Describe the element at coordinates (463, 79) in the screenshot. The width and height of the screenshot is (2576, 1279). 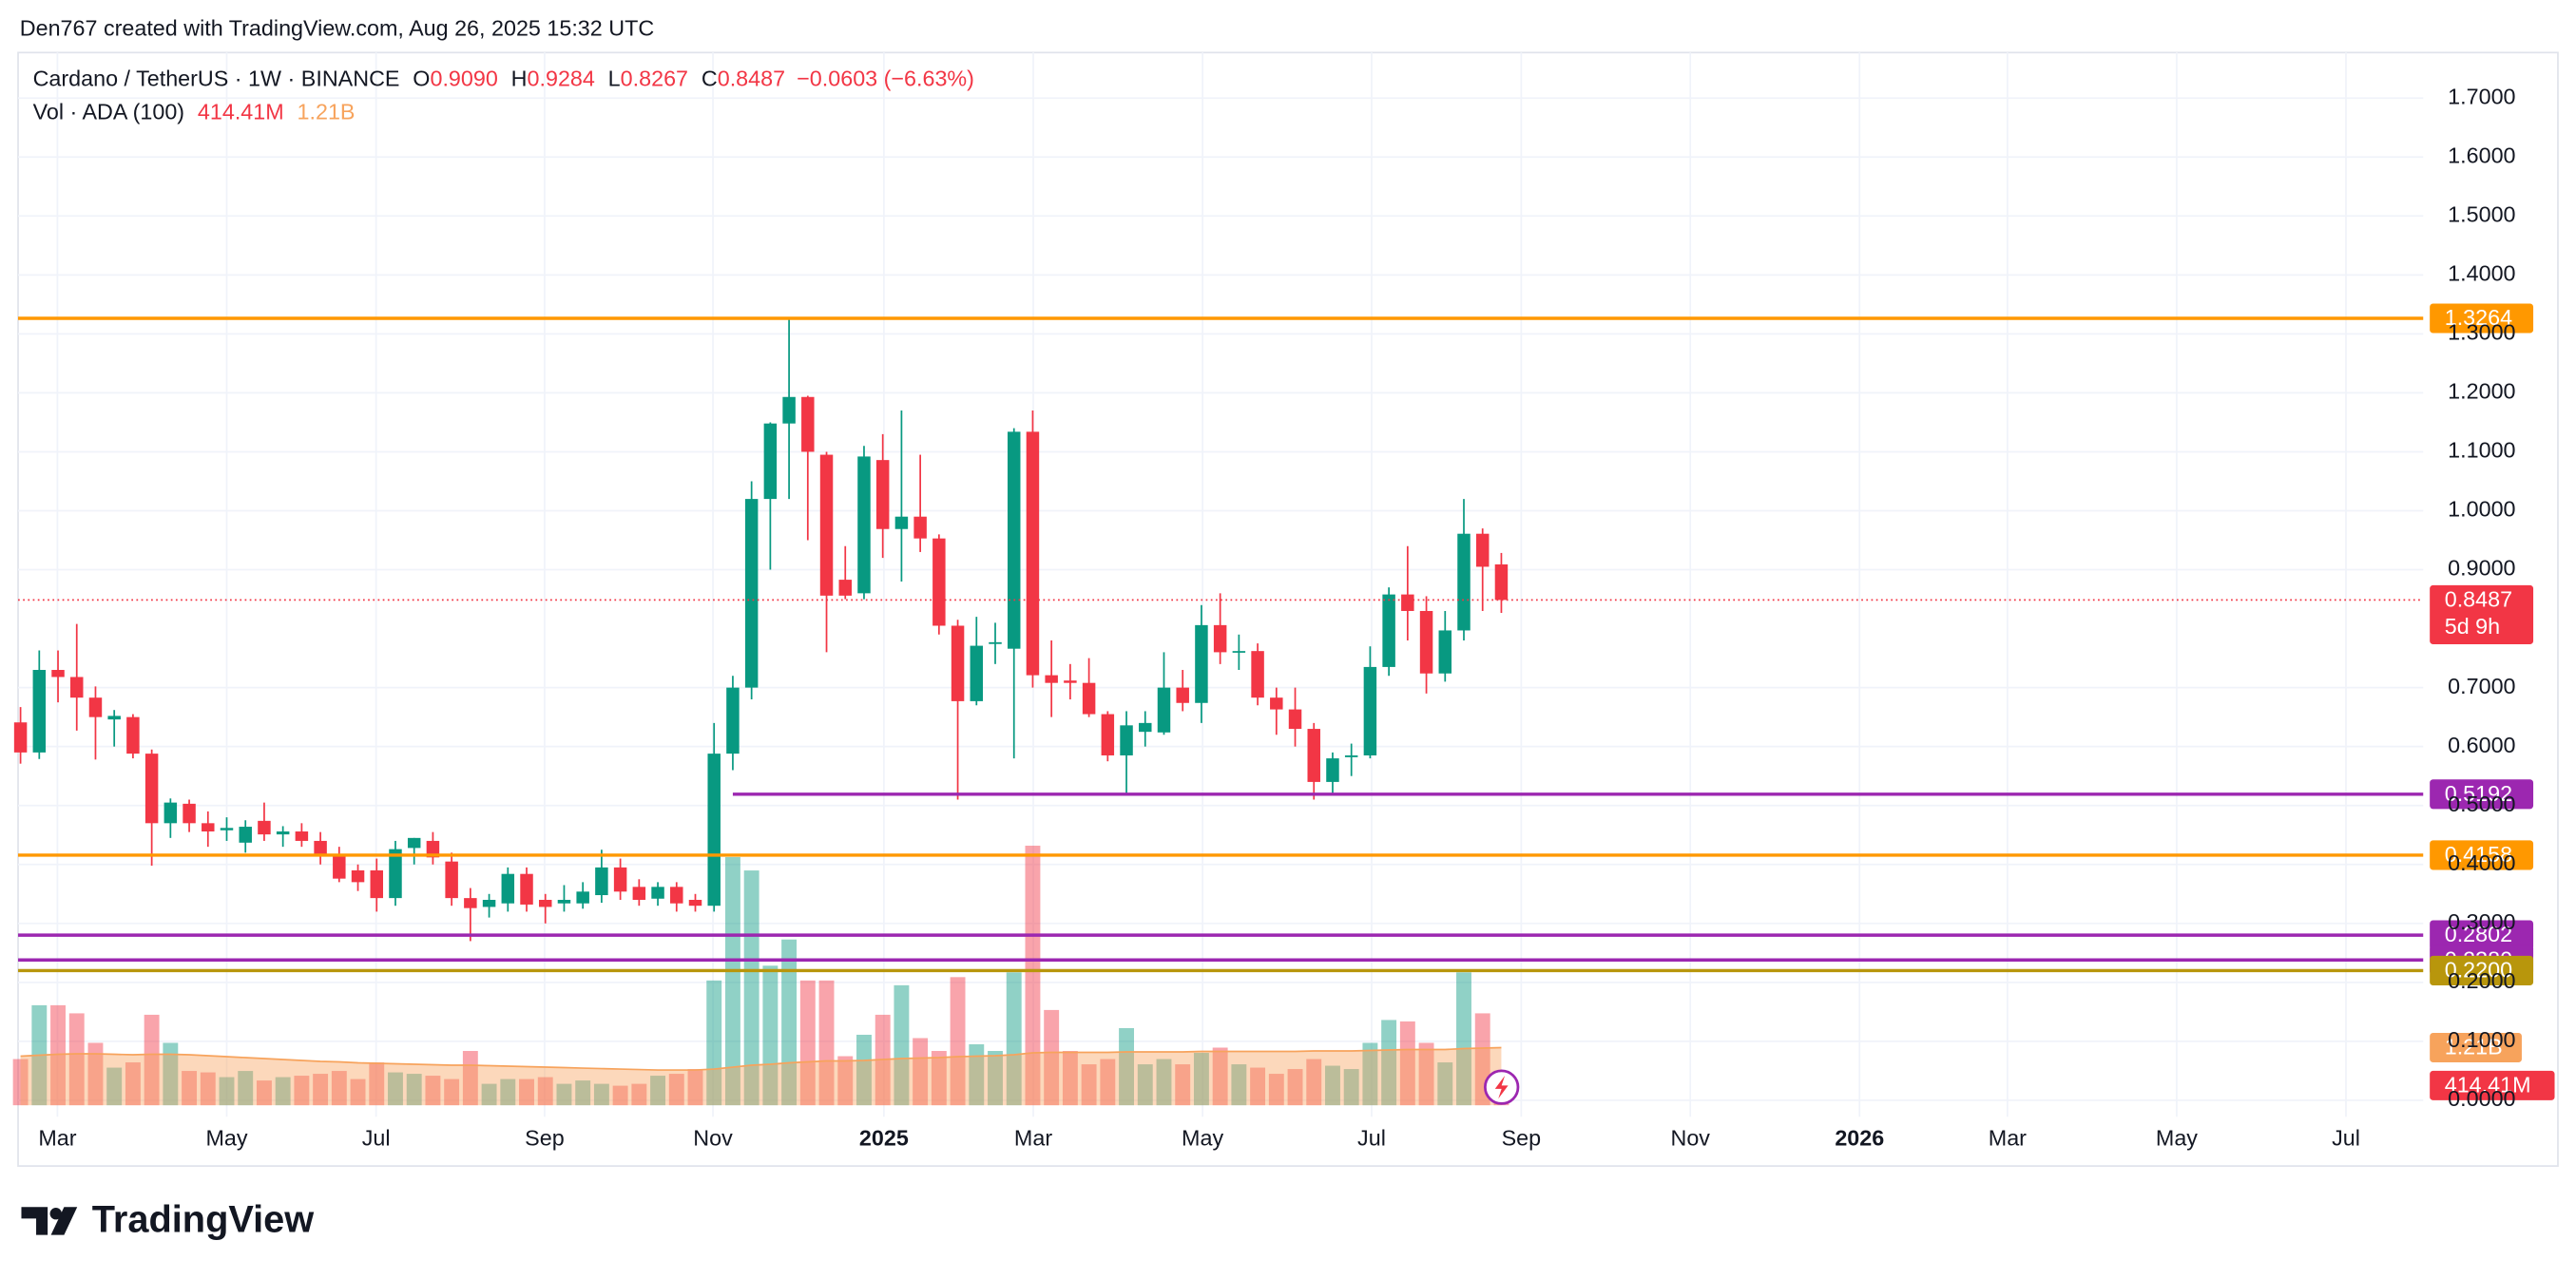
I see `legend-value: 0.9090` at that location.